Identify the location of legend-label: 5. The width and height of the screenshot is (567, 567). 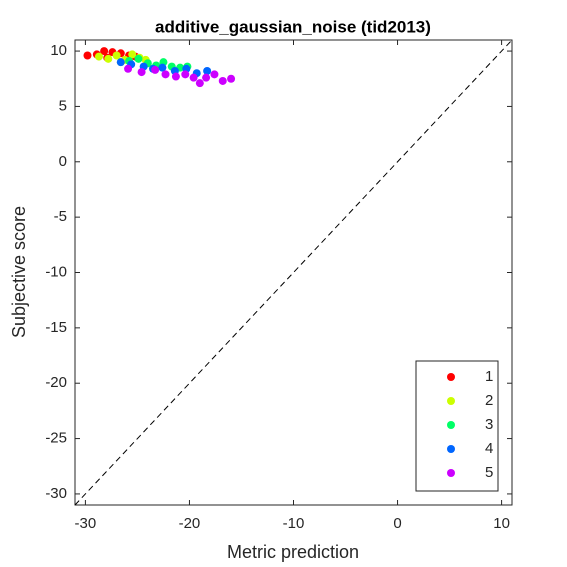
(489, 472).